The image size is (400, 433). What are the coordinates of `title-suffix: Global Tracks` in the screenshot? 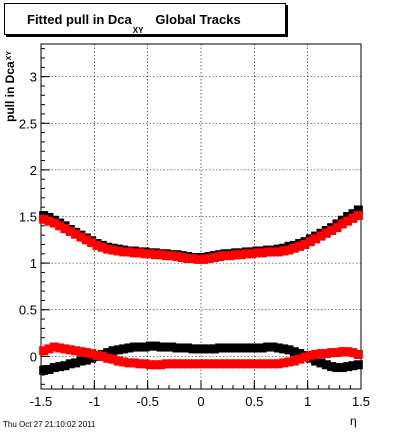 It's located at (198, 19).